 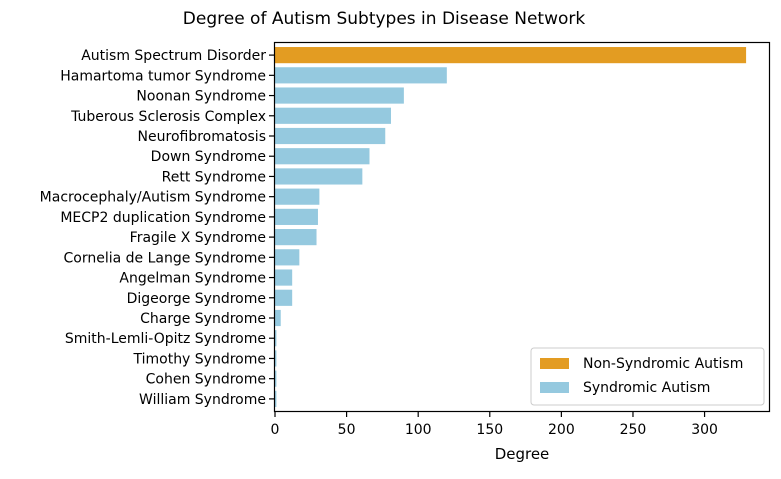 What do you see at coordinates (275, 430) in the screenshot?
I see `x-tick-label: 0` at bounding box center [275, 430].